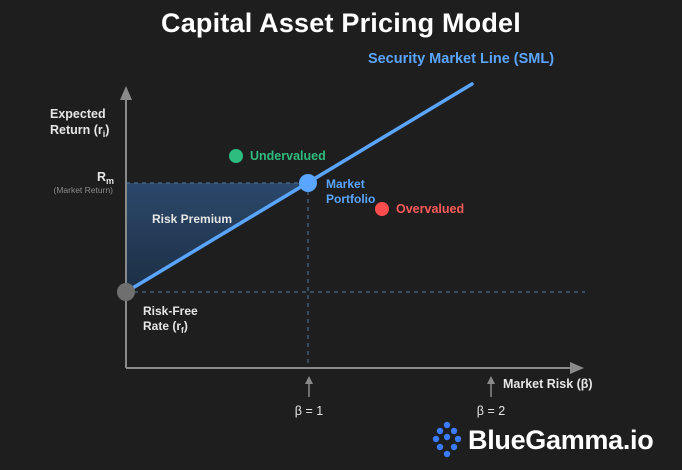  I want to click on overvalued-point, so click(382, 209).